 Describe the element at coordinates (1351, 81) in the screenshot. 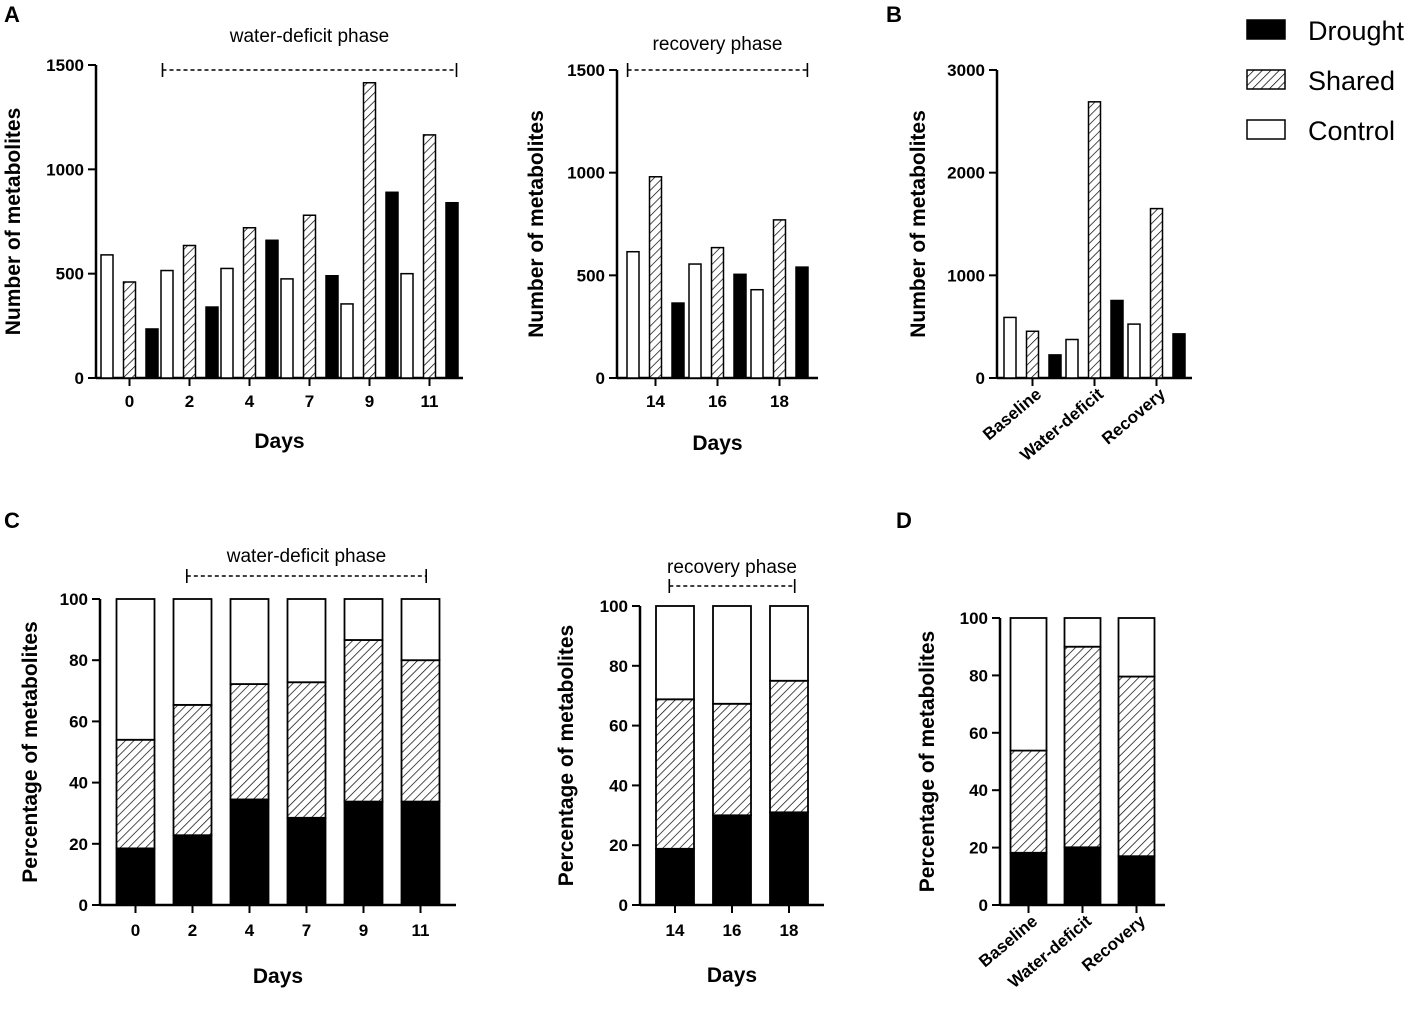

I see `legend-label-shared: Shared` at that location.